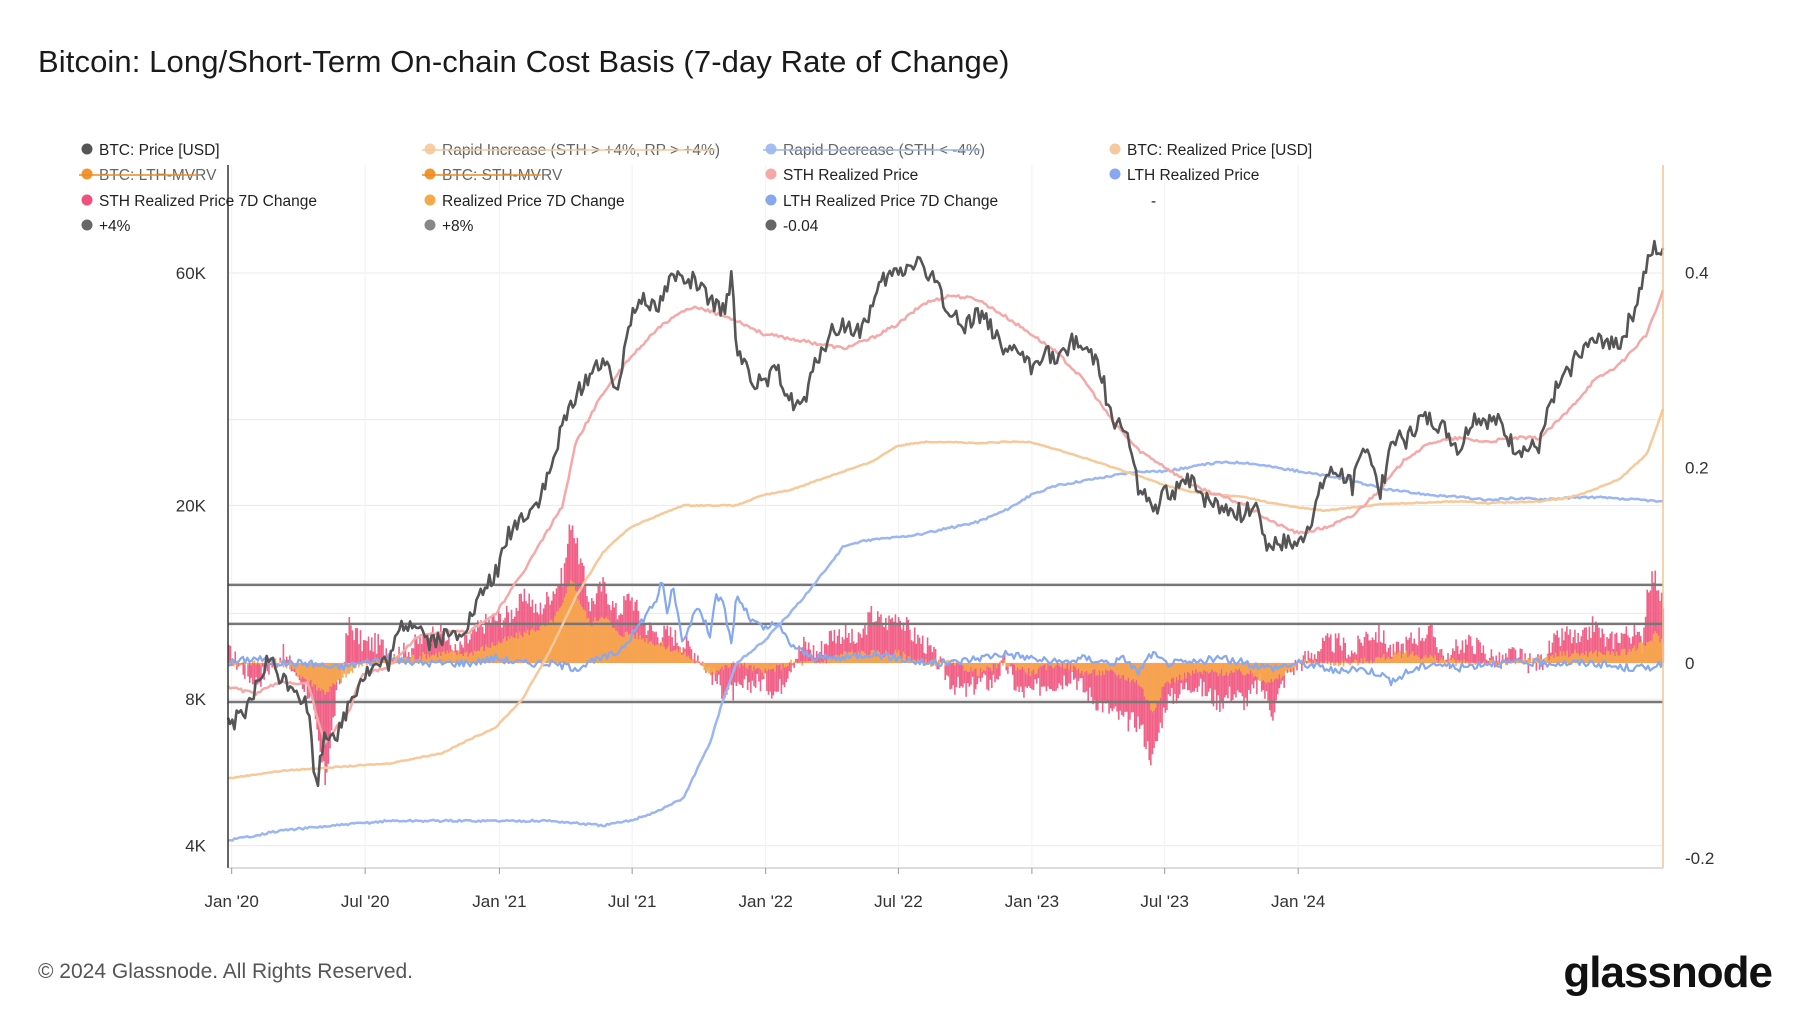  Describe the element at coordinates (106, 226) in the screenshot. I see `legend-item-4: +4%` at that location.